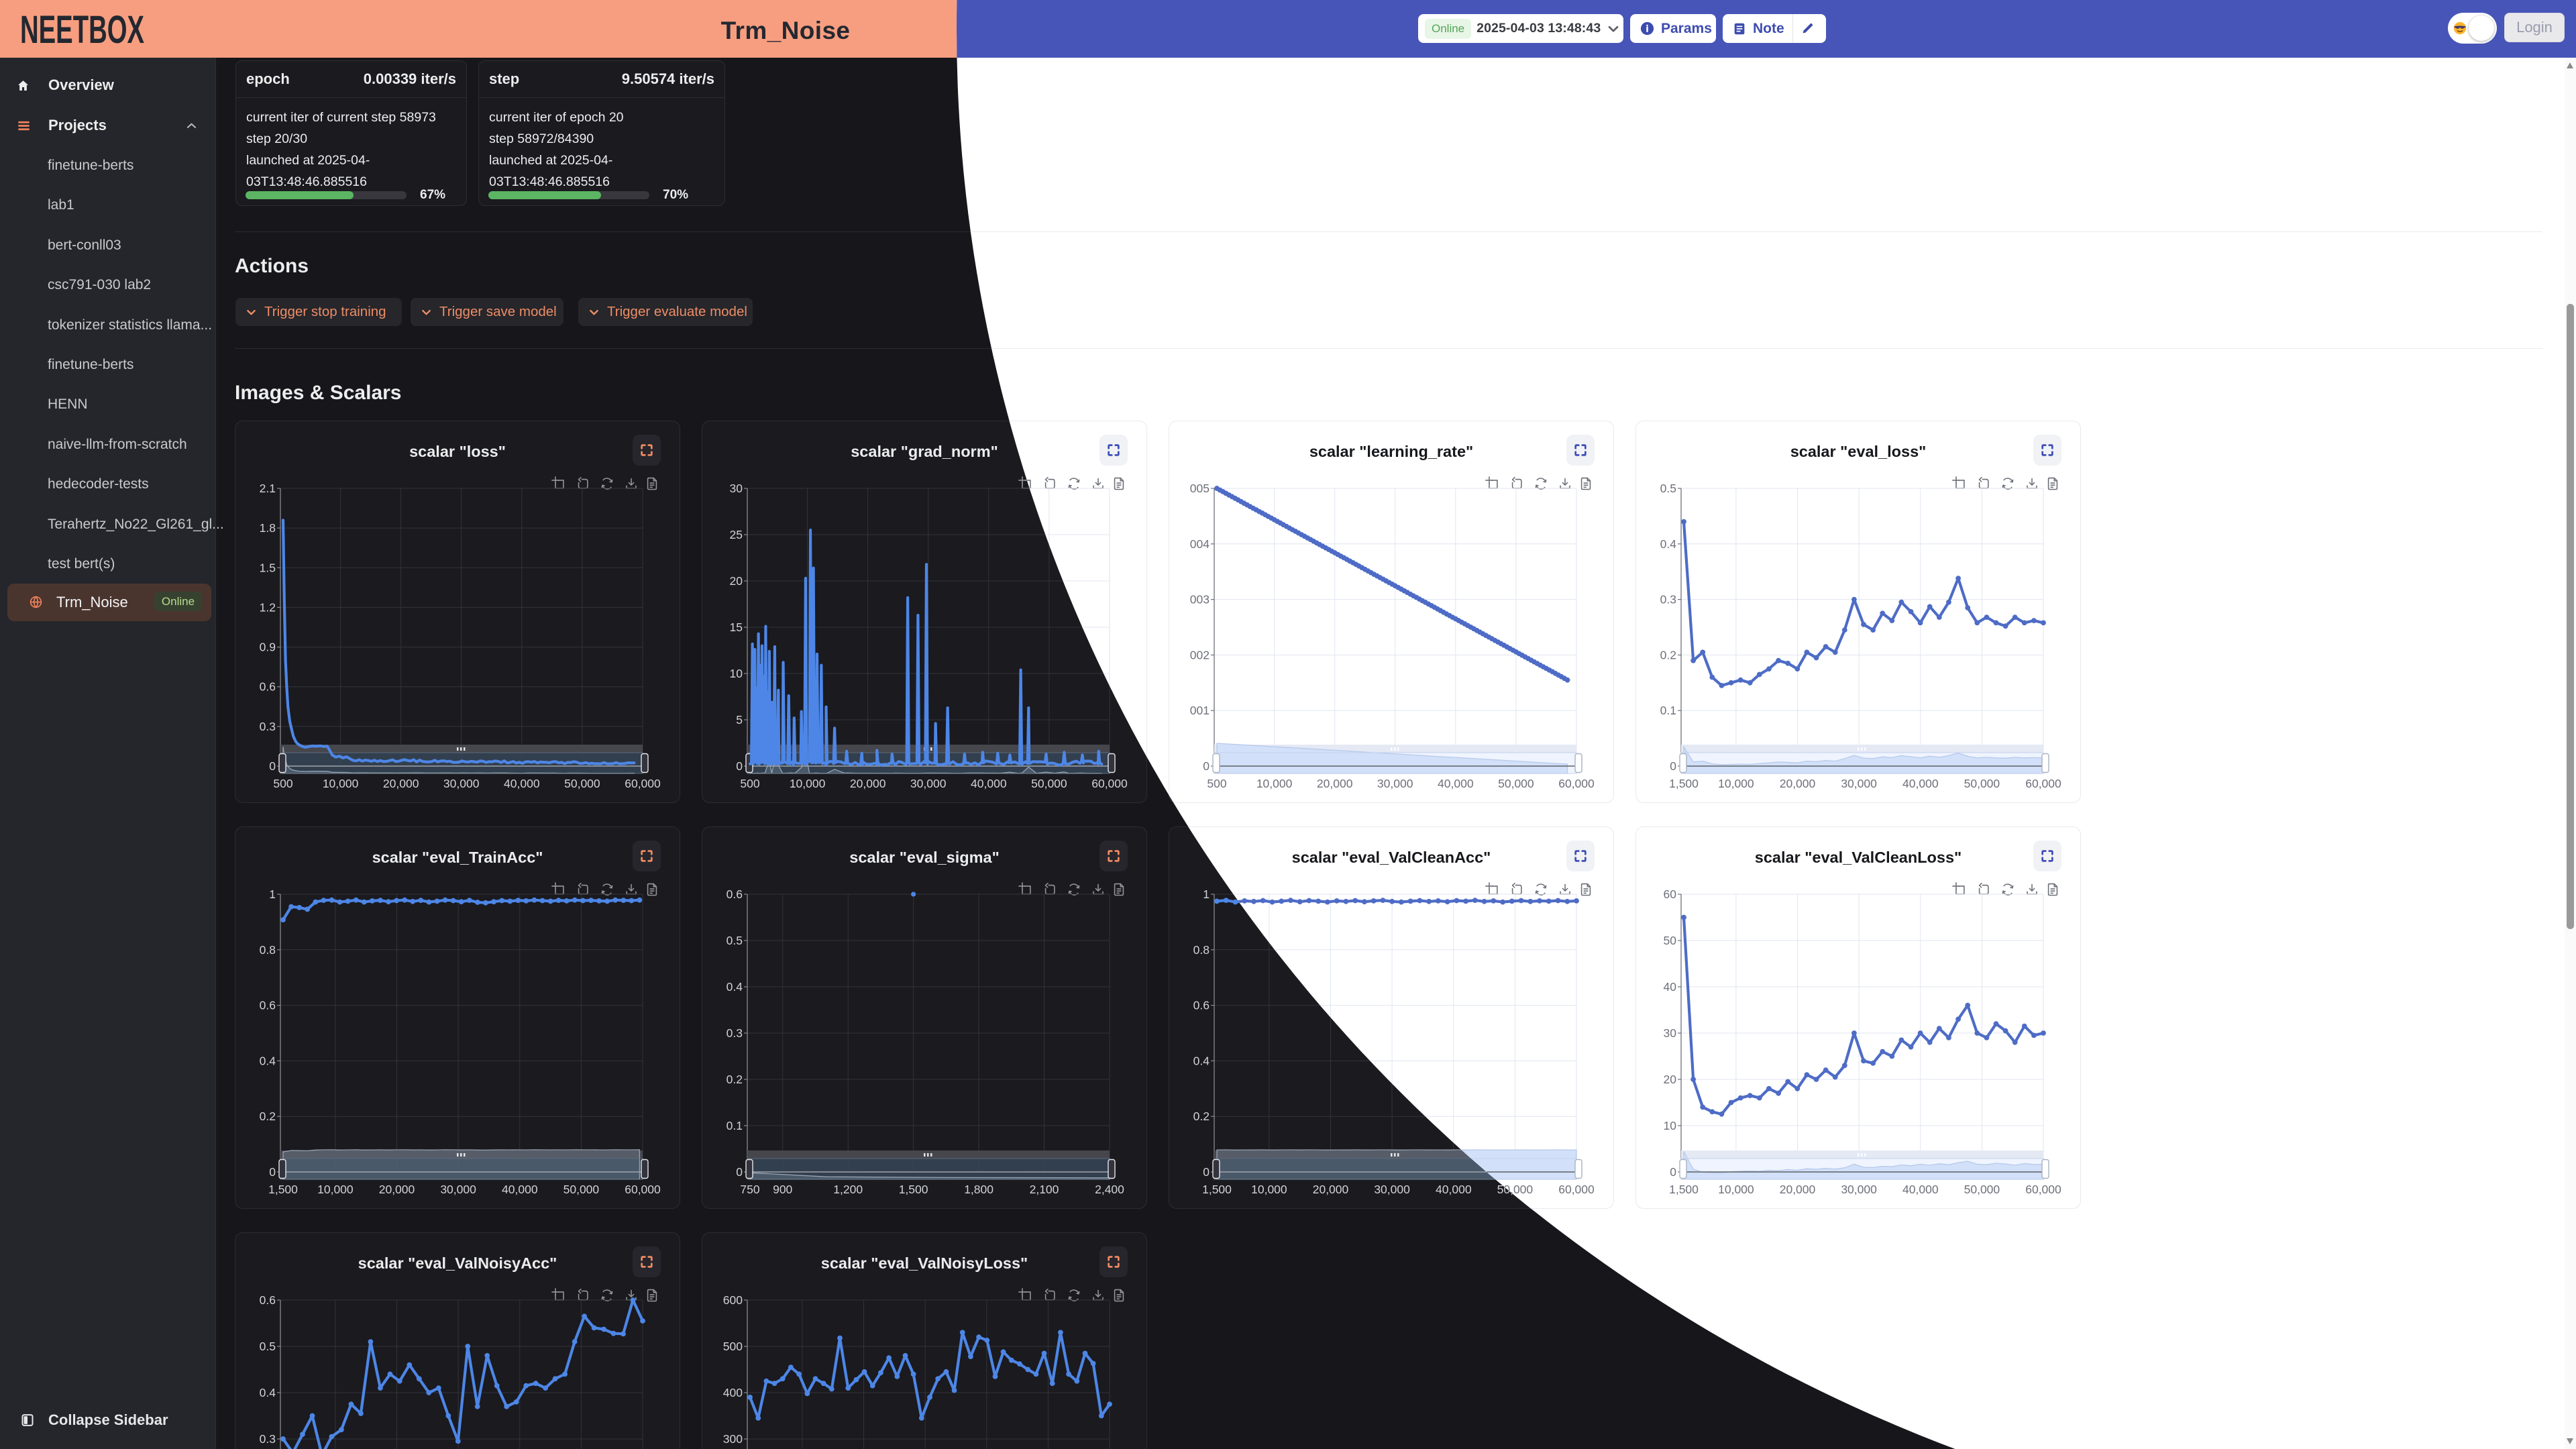  What do you see at coordinates (268, 567) in the screenshot?
I see `svg-text: 1.5` at bounding box center [268, 567].